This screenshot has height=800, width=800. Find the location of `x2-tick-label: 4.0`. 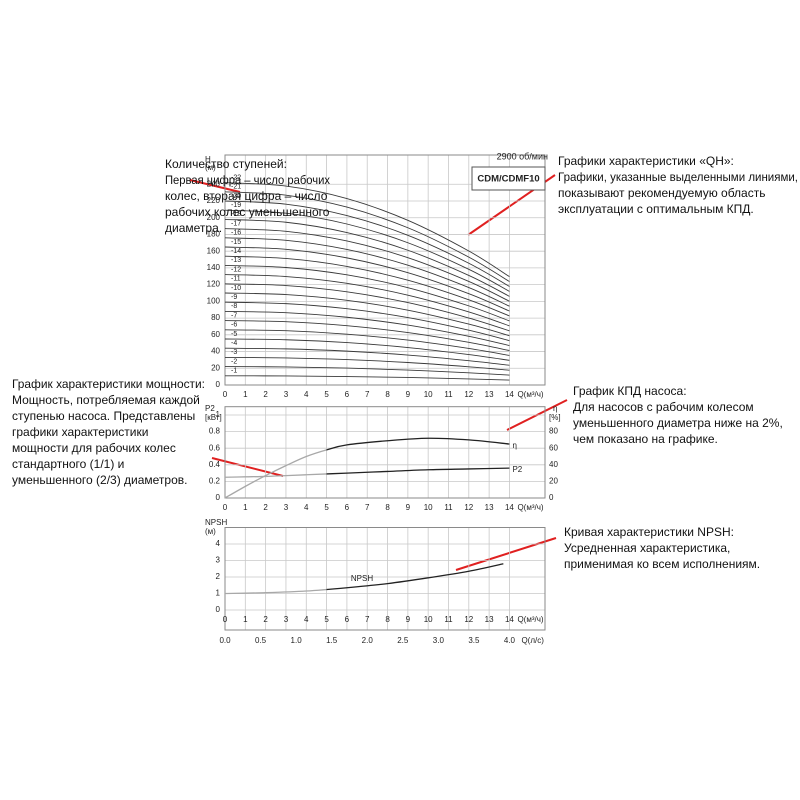

x2-tick-label: 4.0 is located at coordinates (510, 640).